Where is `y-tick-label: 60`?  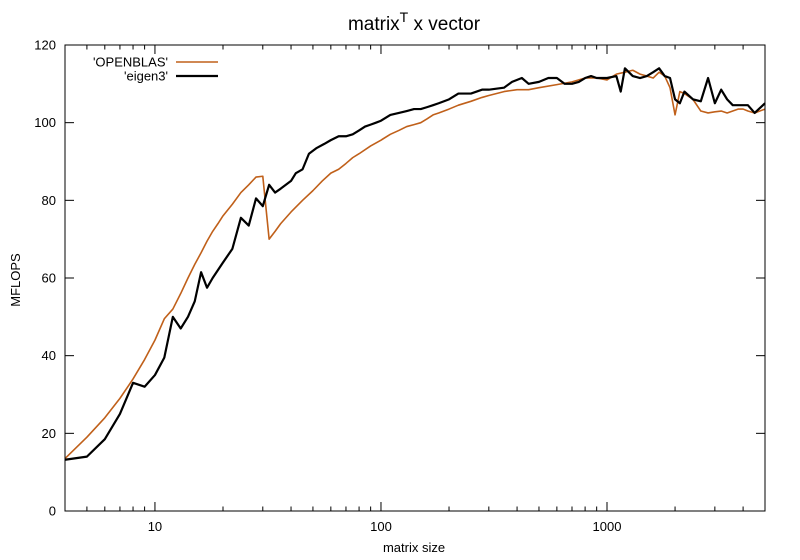 y-tick-label: 60 is located at coordinates (49, 278).